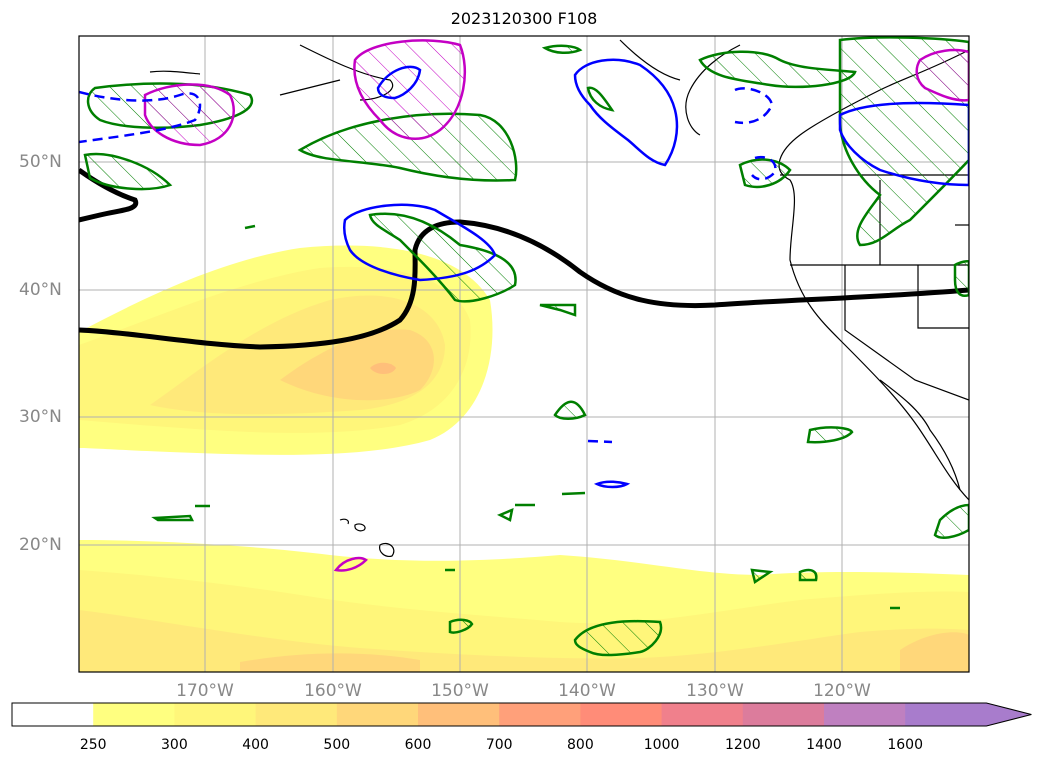  I want to click on colorbar-tick-label: 1600, so click(905, 745).